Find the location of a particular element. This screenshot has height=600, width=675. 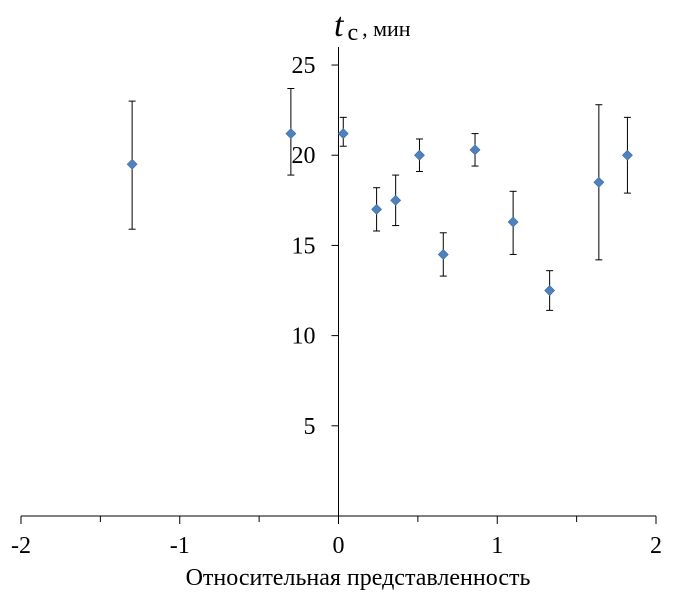

x-axis-title: Относительная представленность is located at coordinates (358, 578).